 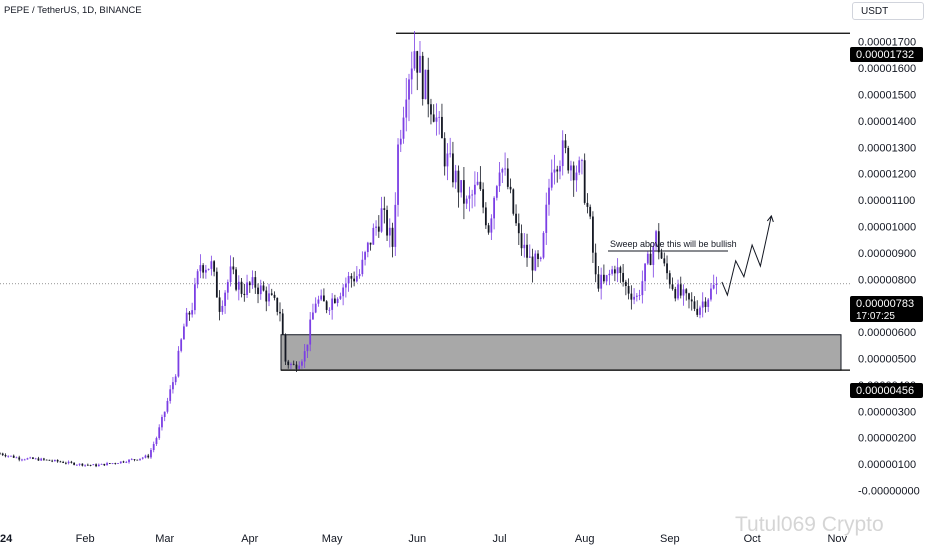 What do you see at coordinates (561, 352) in the screenshot?
I see `support-zone` at bounding box center [561, 352].